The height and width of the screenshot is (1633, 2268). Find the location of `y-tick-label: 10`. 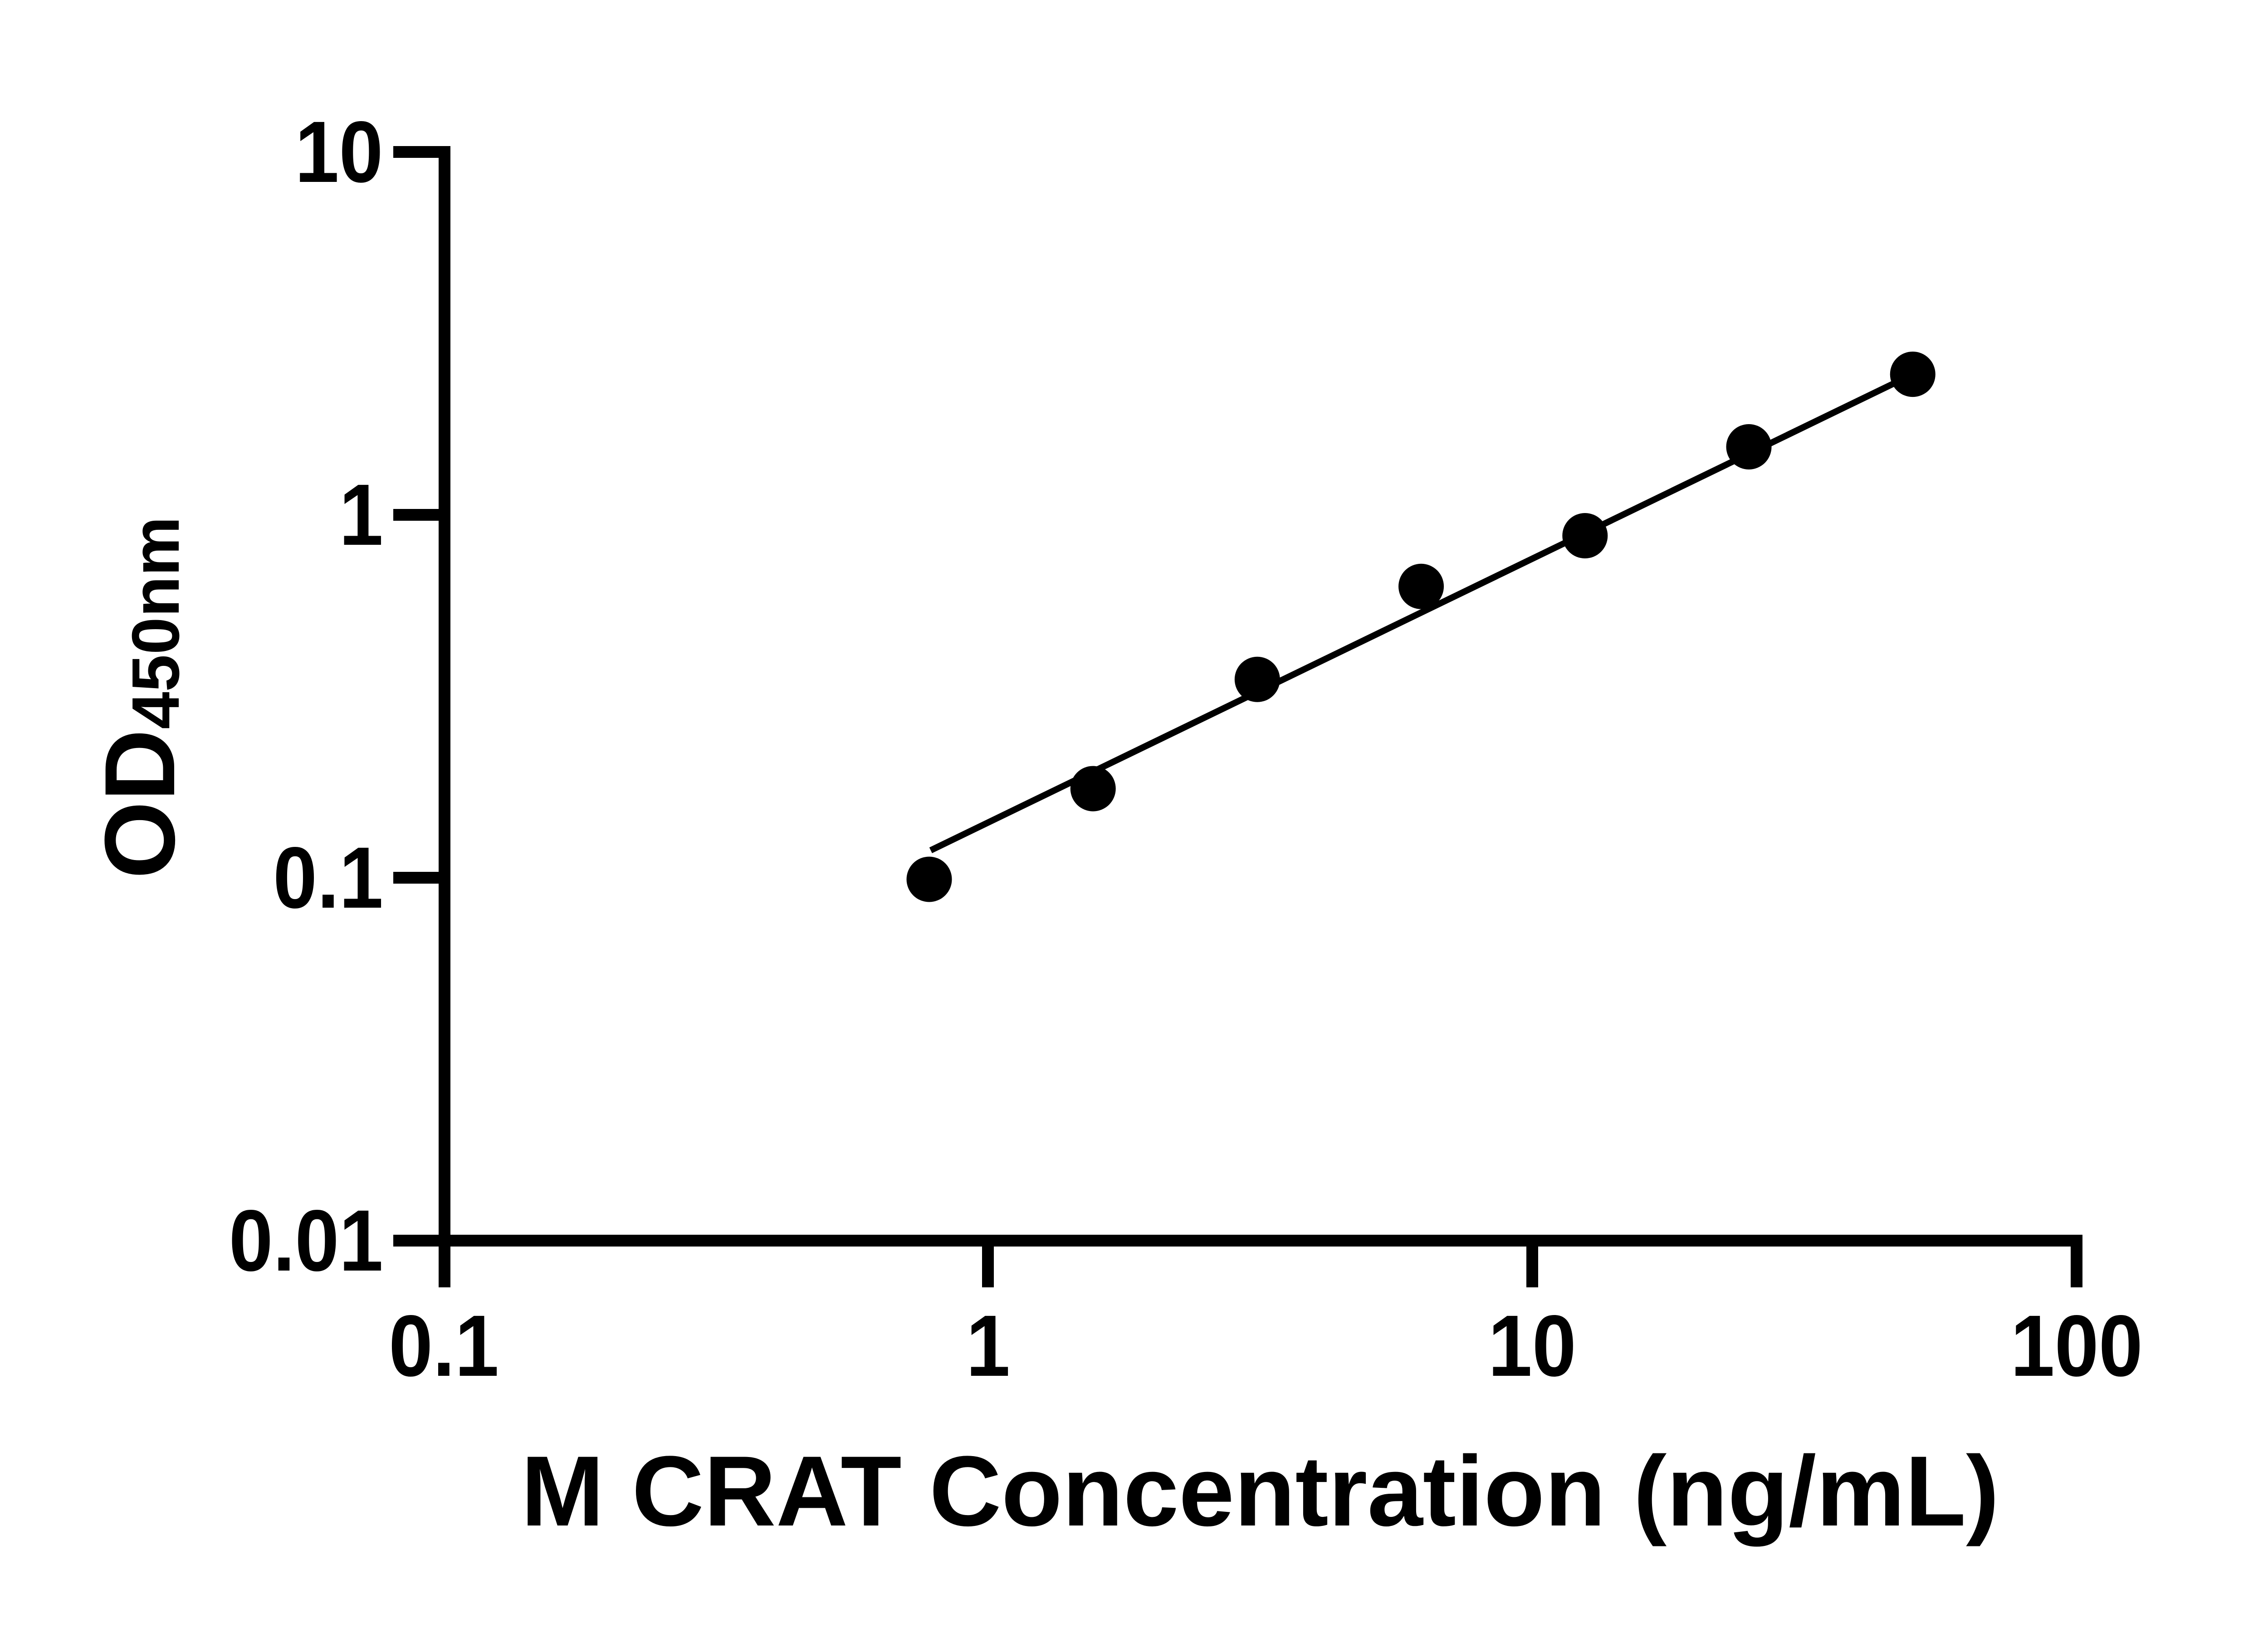

y-tick-label: 10 is located at coordinates (339, 151).